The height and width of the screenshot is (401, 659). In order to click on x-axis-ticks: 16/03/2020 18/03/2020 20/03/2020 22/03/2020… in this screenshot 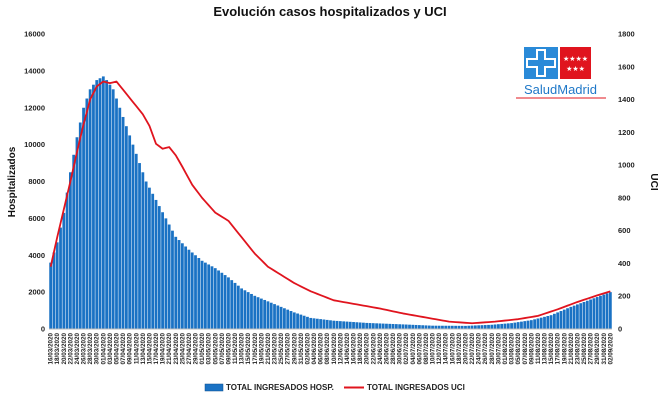, I will do `click(331, 349)`.